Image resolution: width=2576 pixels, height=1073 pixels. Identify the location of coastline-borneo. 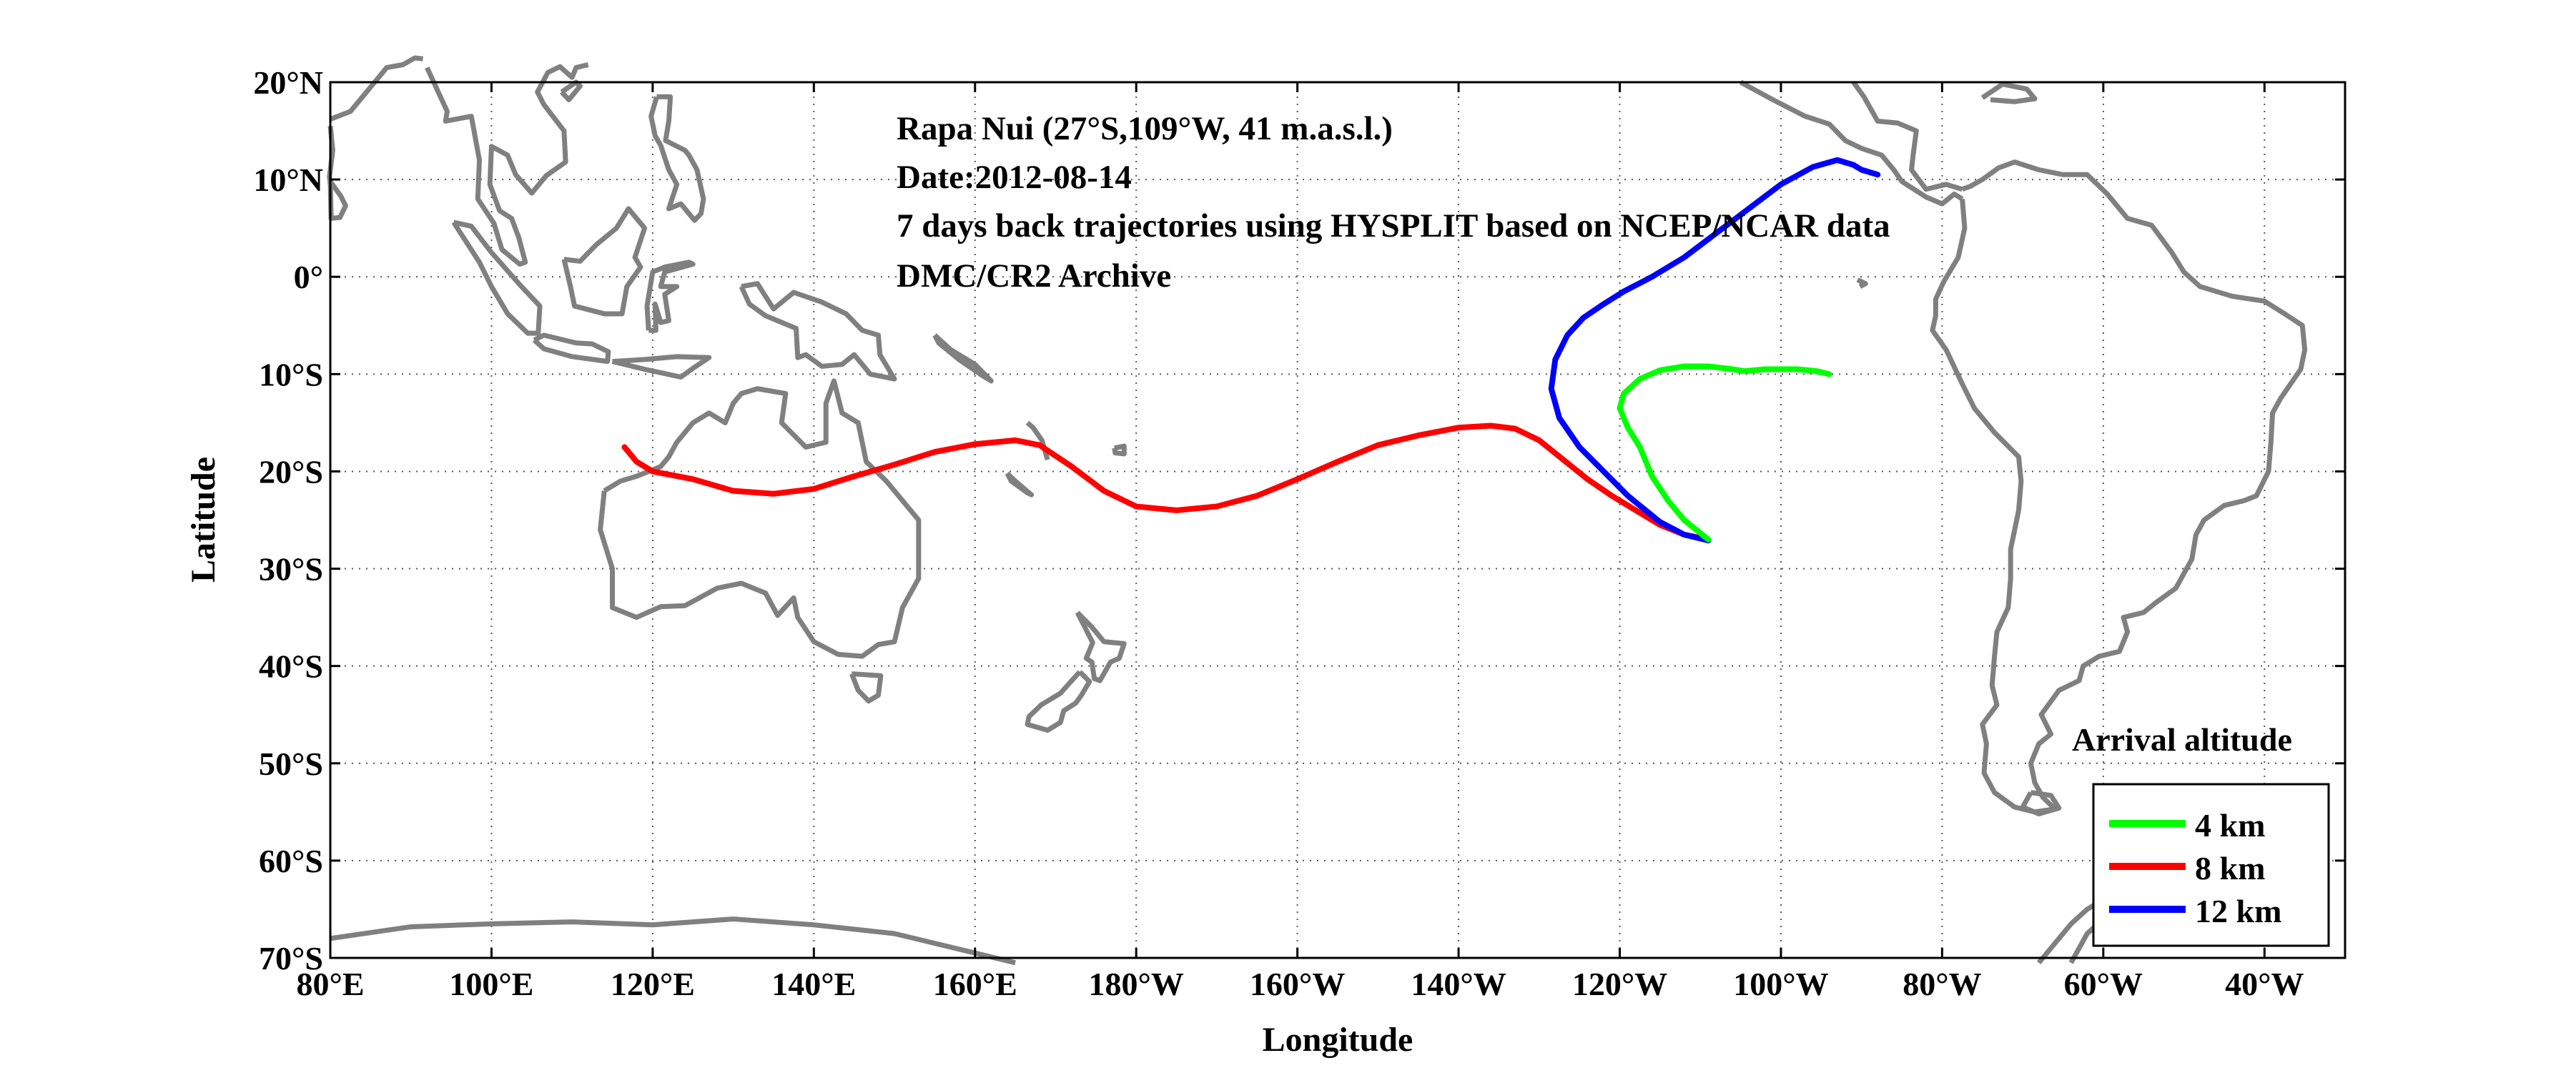
(604, 261).